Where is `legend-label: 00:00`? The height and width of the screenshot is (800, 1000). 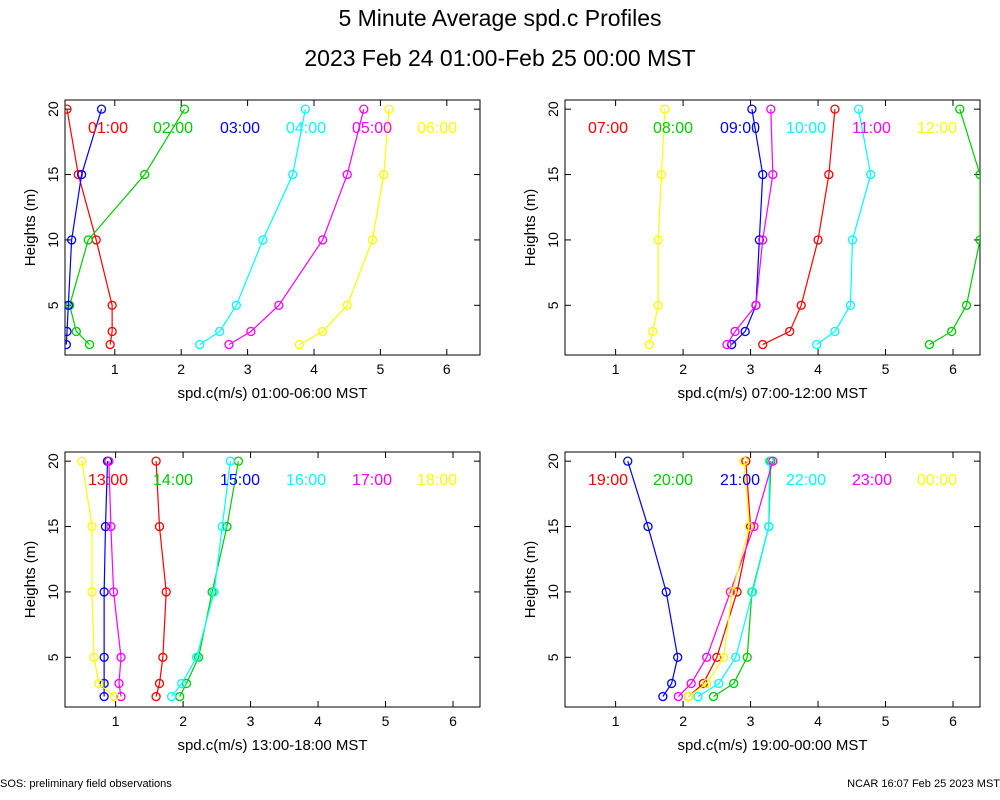
legend-label: 00:00 is located at coordinates (937, 480).